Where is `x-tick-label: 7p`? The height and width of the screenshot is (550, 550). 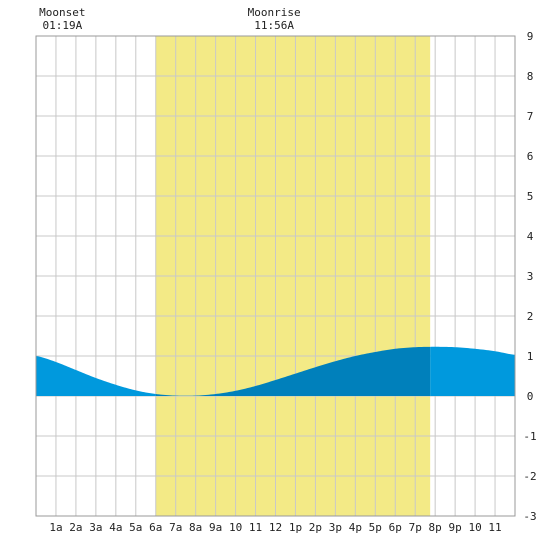 x-tick-label: 7p is located at coordinates (415, 527).